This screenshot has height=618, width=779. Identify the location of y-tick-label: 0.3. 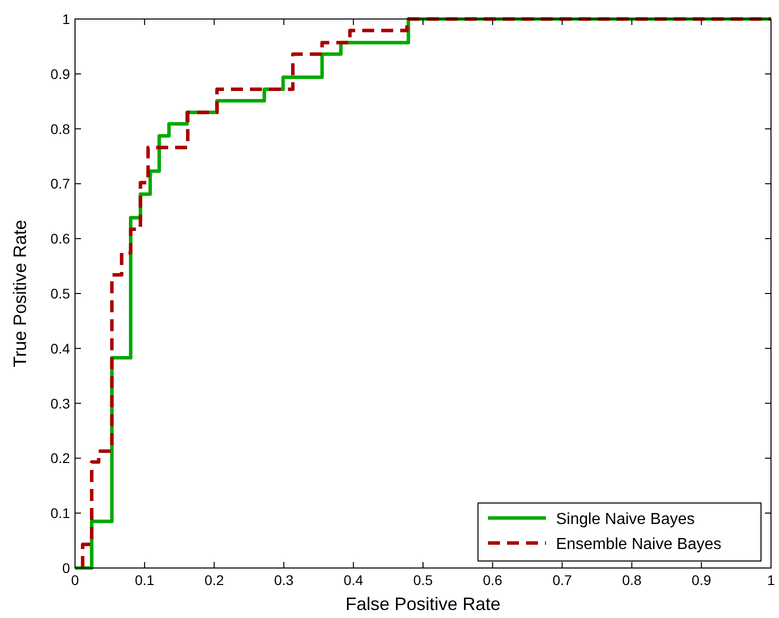
(60, 403).